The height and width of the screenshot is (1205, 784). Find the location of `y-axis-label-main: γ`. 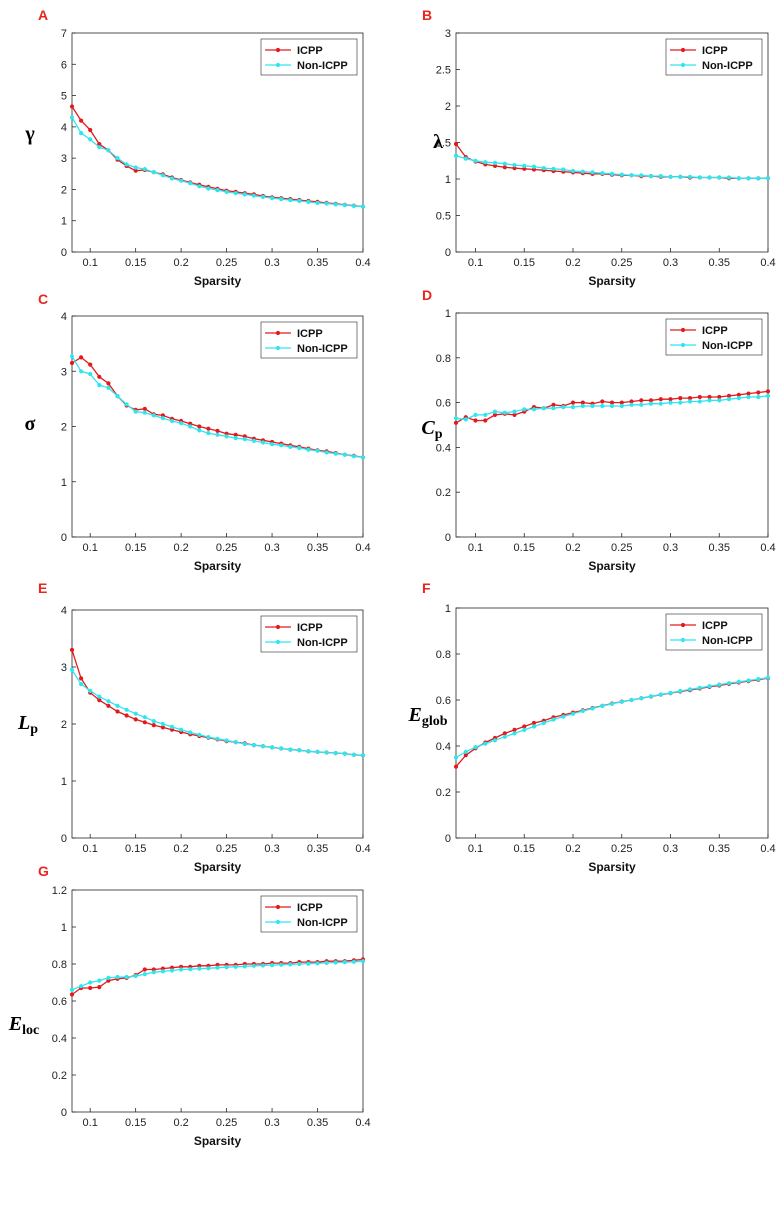

y-axis-label-main: γ is located at coordinates (29, 134).